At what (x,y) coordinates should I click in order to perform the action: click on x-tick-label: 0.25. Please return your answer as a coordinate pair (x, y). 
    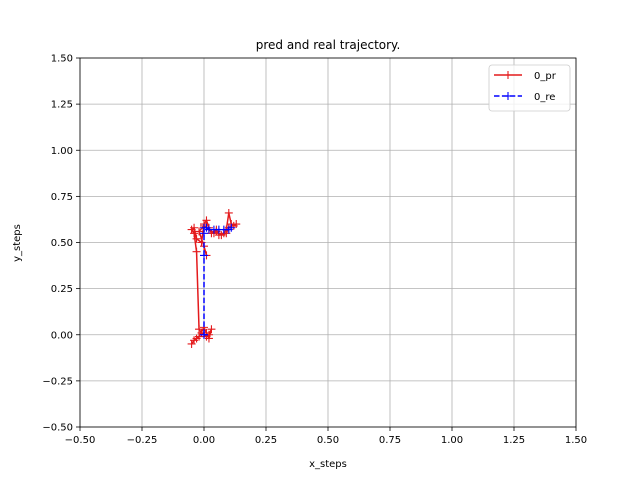
    Looking at the image, I should click on (266, 440).